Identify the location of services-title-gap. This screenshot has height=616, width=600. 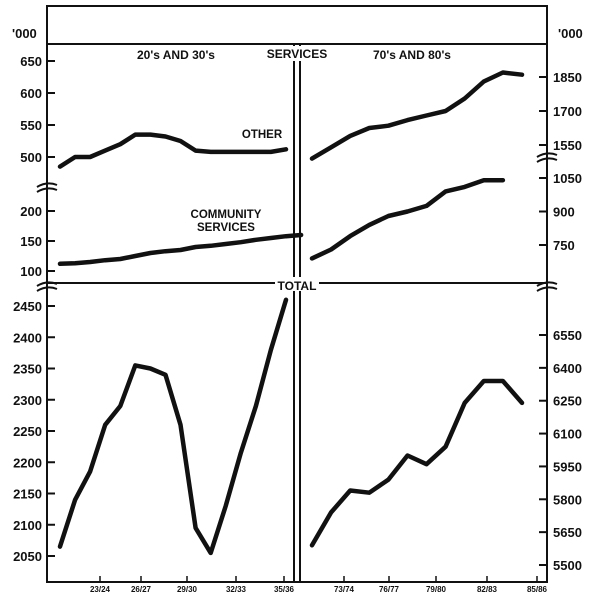
(297, 53).